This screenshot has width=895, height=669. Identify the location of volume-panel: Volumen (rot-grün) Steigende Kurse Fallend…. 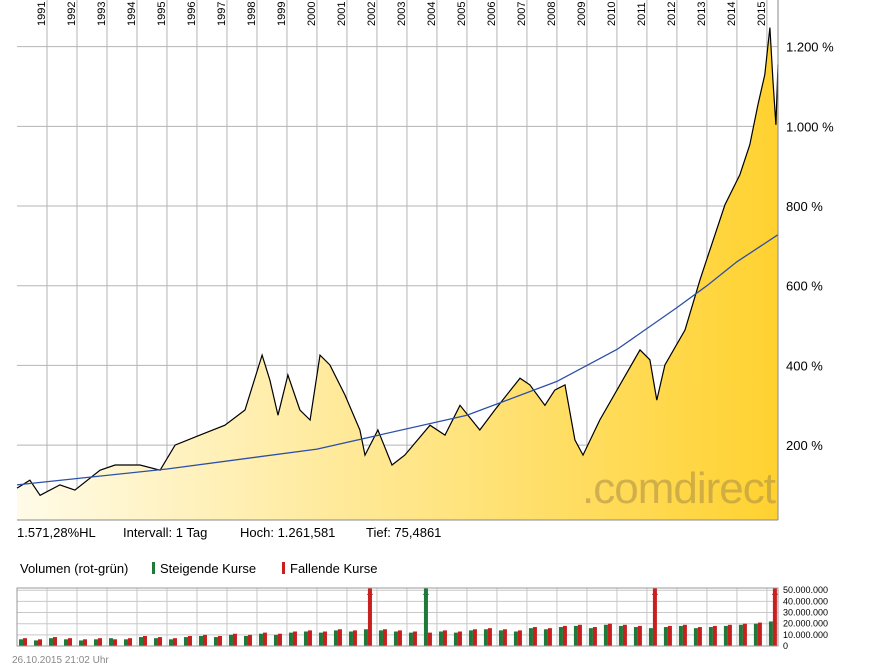
(420, 613).